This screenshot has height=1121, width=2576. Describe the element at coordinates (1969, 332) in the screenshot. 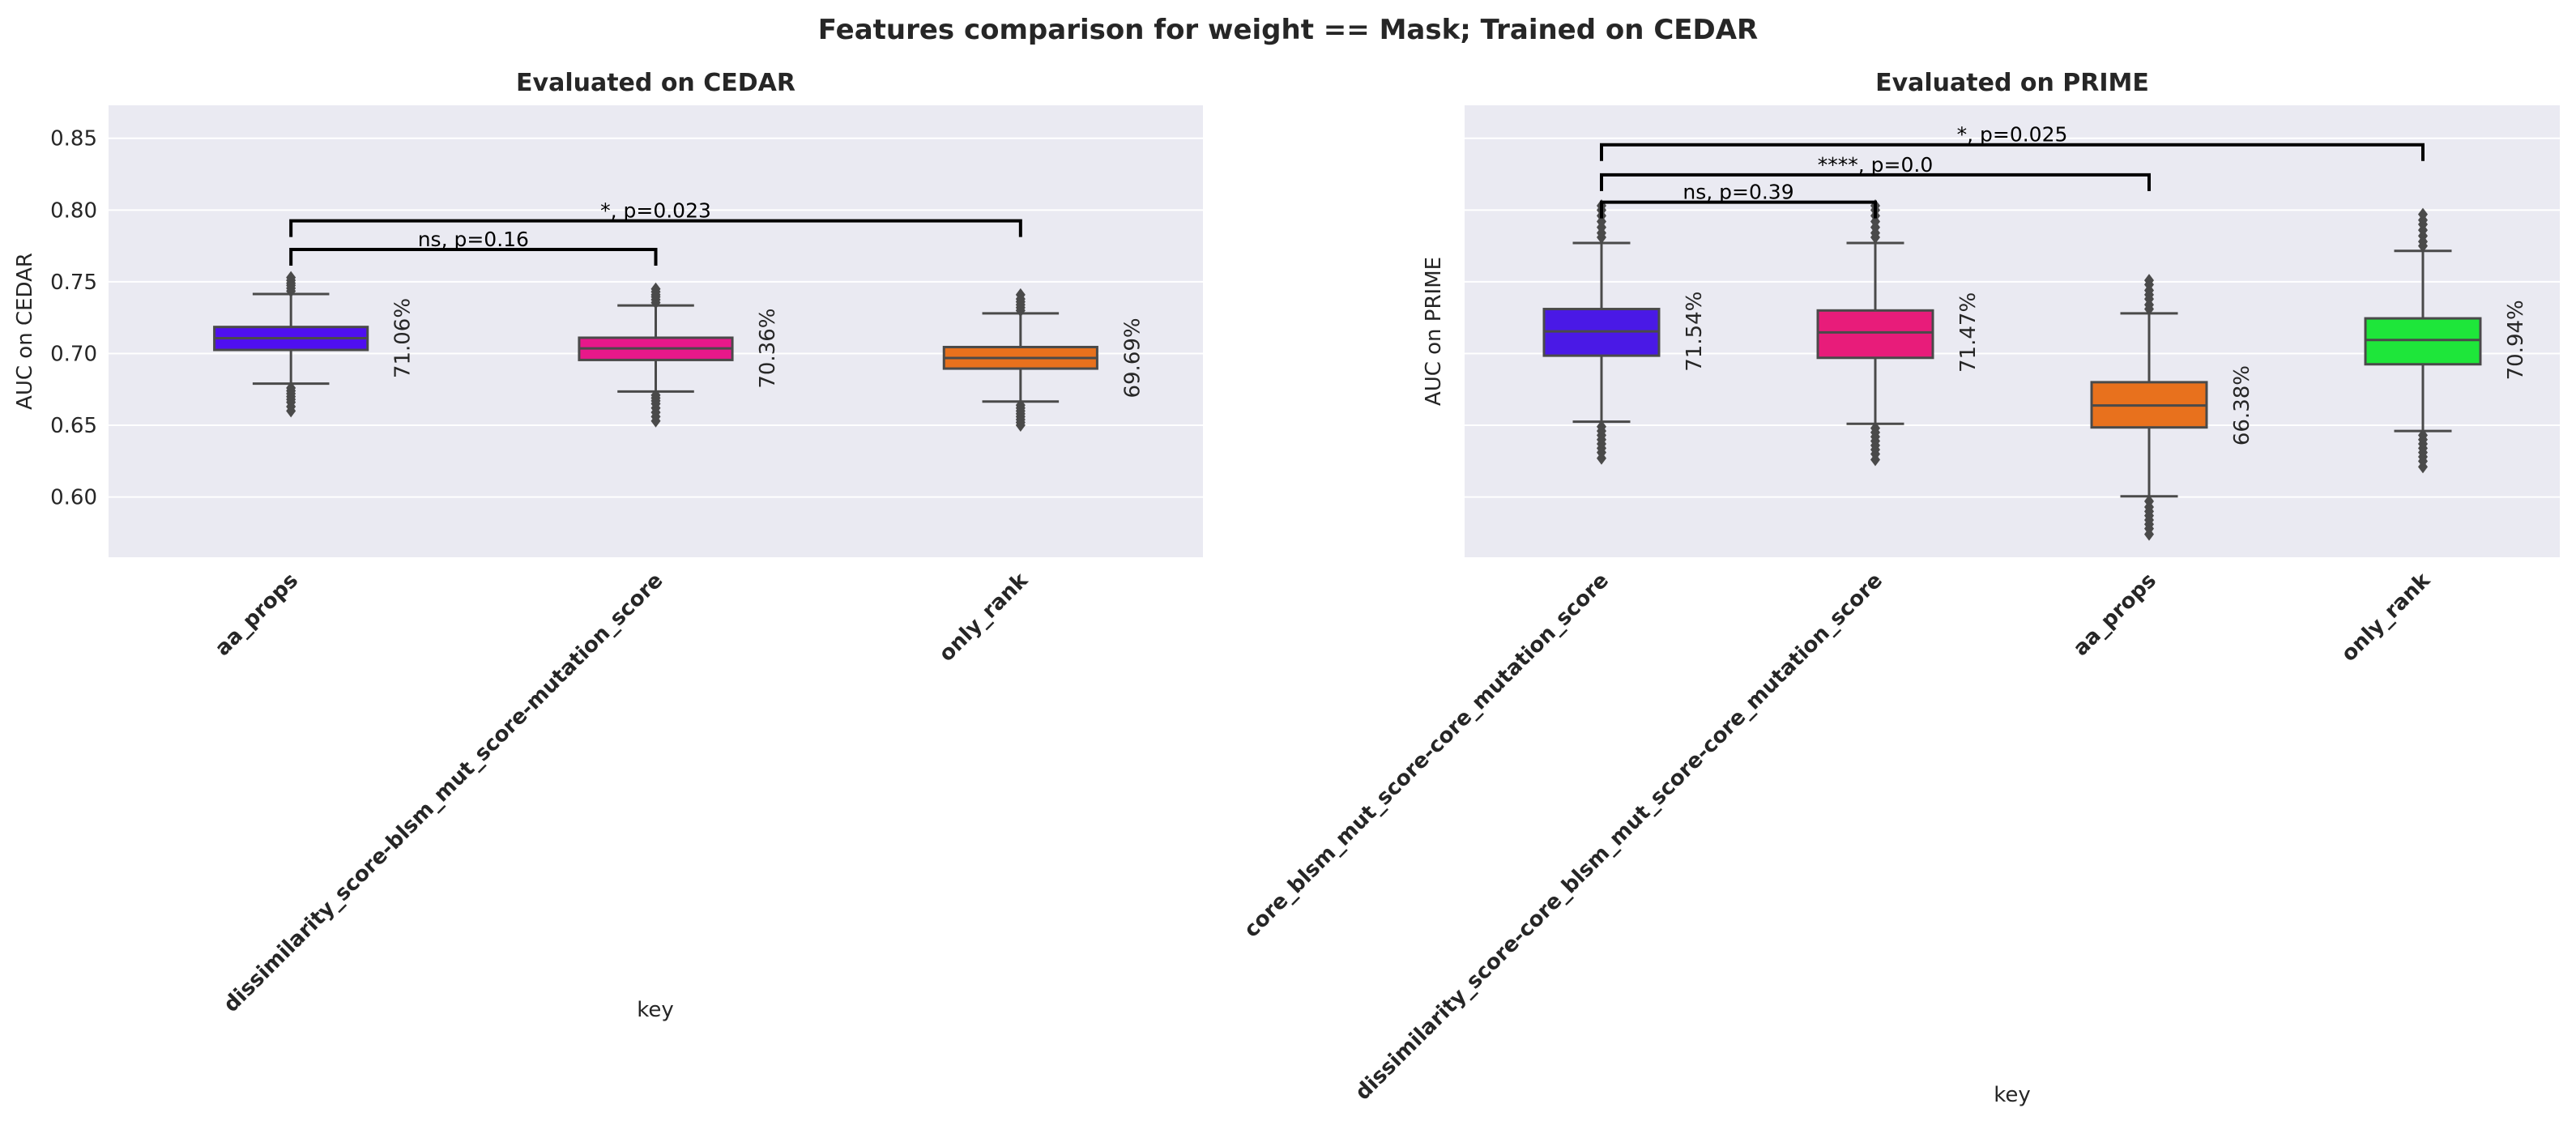

I see `box-value-label: 71.47%` at that location.